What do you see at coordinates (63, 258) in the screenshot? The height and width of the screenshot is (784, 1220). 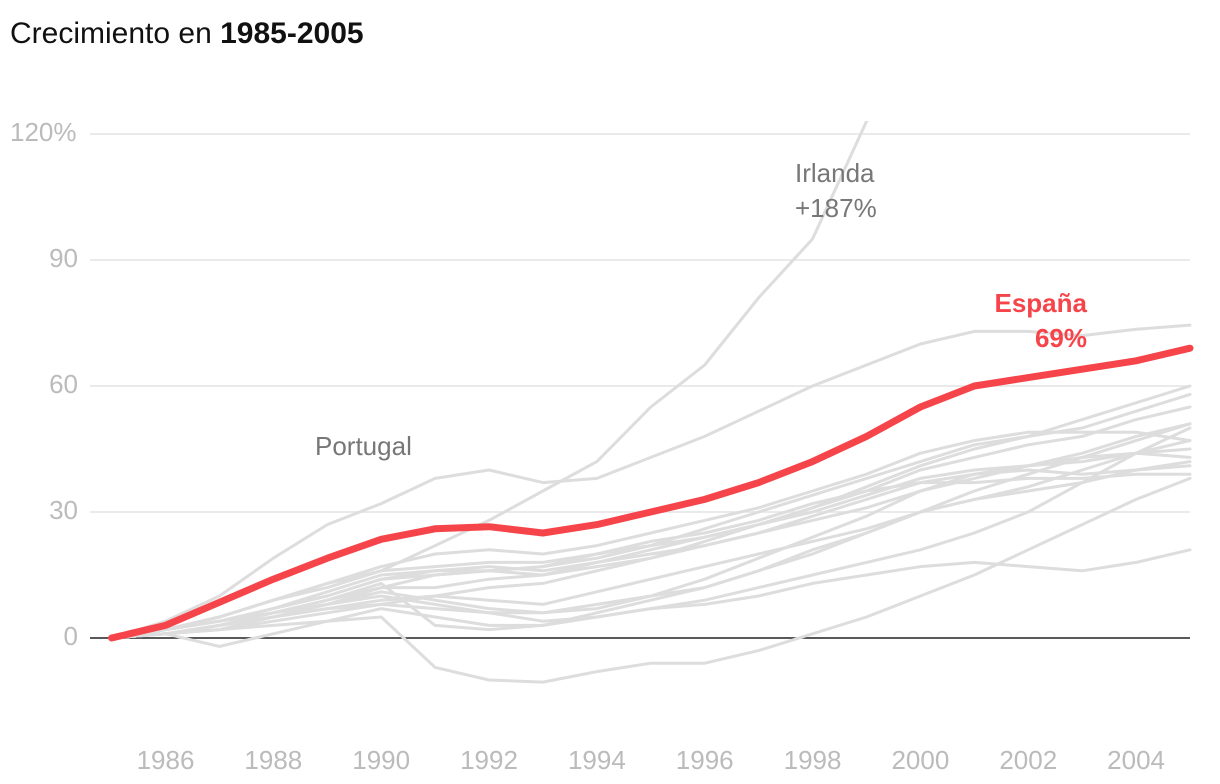 I see `y-tick-label: 90` at bounding box center [63, 258].